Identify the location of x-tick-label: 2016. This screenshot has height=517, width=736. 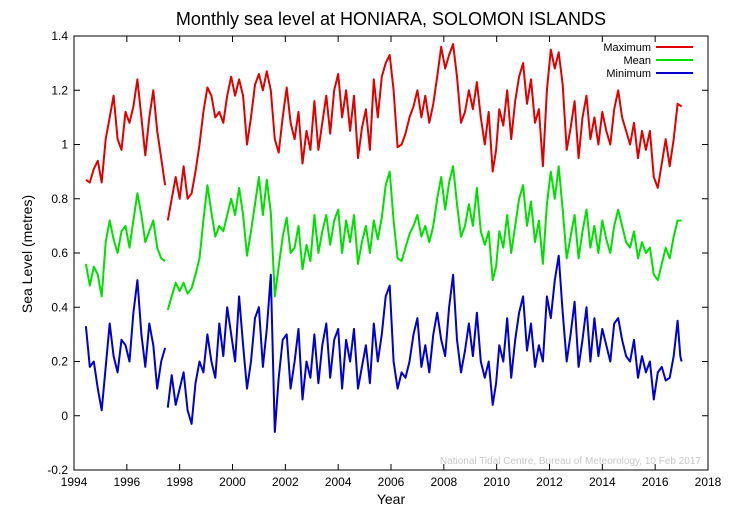
(655, 482).